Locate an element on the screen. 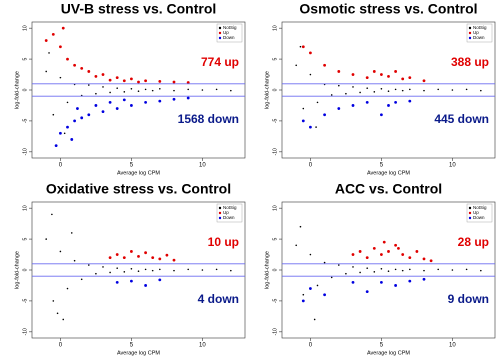 This screenshot has width=500, height=360. count-annotation: 445 down is located at coordinates (461, 119).